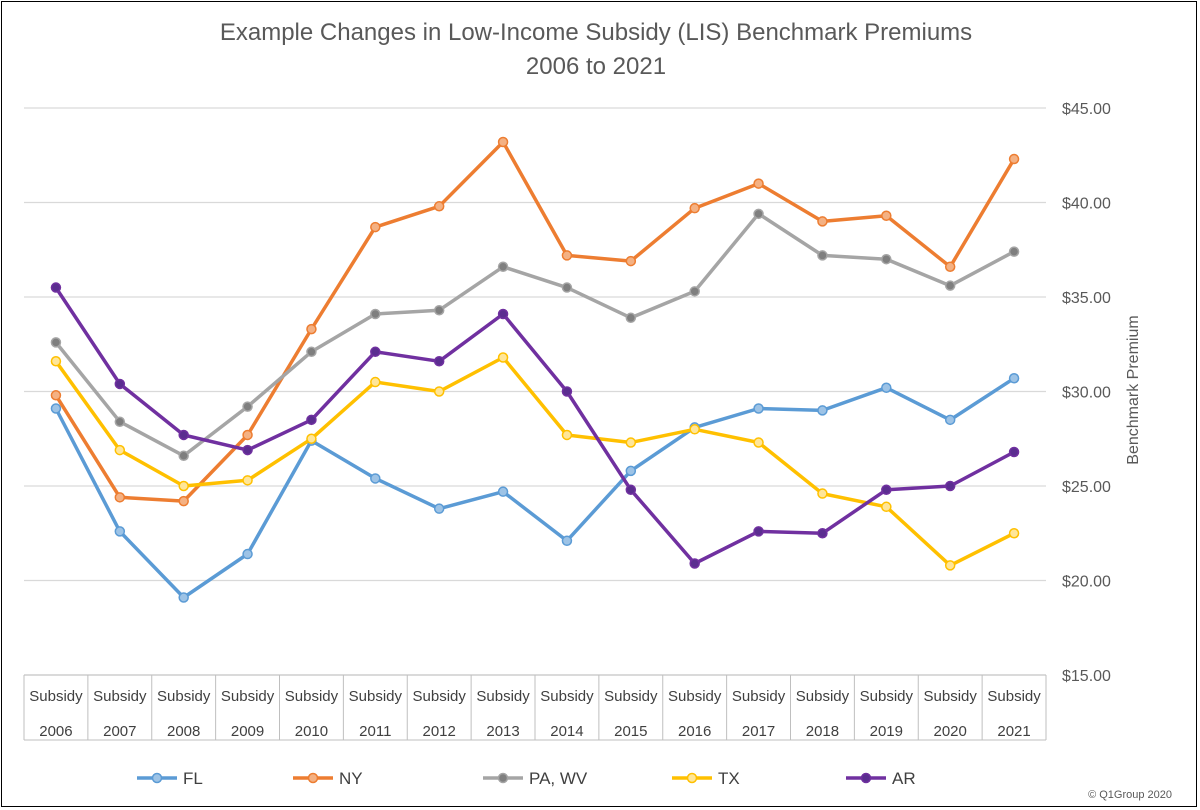  What do you see at coordinates (193, 778) in the screenshot?
I see `legend-label: FL` at bounding box center [193, 778].